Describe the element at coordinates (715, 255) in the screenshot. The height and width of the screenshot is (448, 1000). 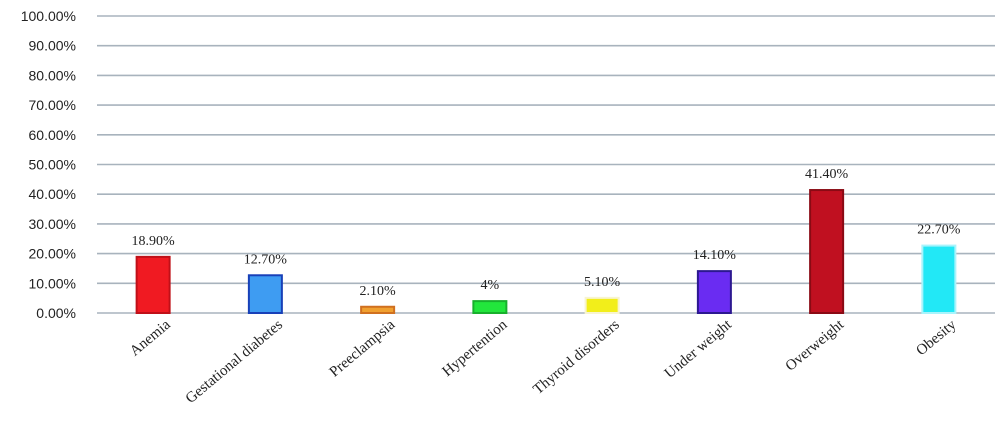
I see `data-label: 14.10%` at that location.